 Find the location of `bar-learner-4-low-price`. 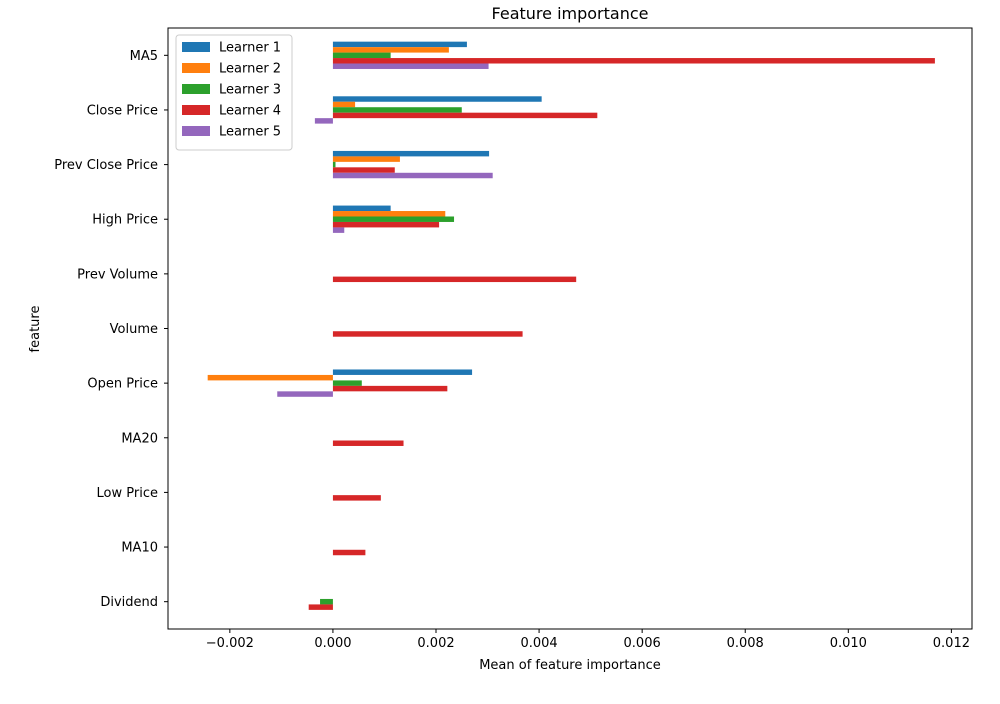

bar-learner-4-low-price is located at coordinates (356, 498).